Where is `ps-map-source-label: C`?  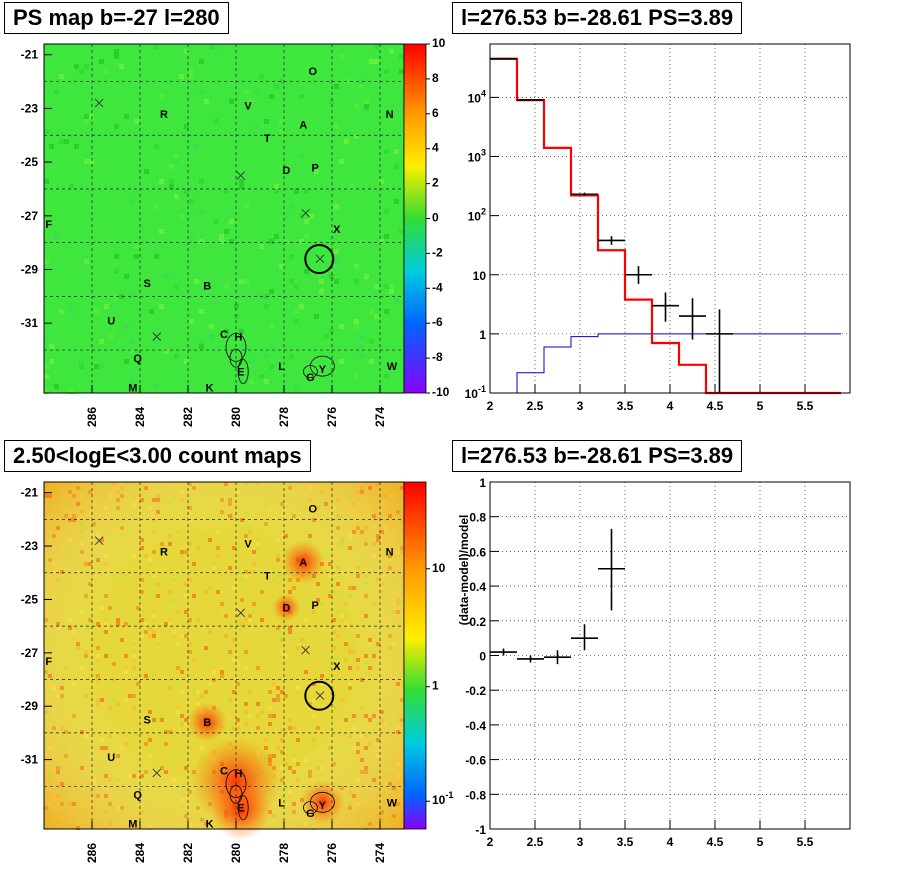 ps-map-source-label: C is located at coordinates (224, 335).